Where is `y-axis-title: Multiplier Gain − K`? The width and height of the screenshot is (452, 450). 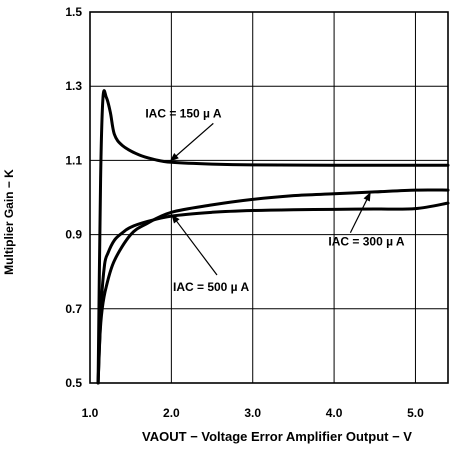 y-axis-title: Multiplier Gain − K is located at coordinates (9, 222).